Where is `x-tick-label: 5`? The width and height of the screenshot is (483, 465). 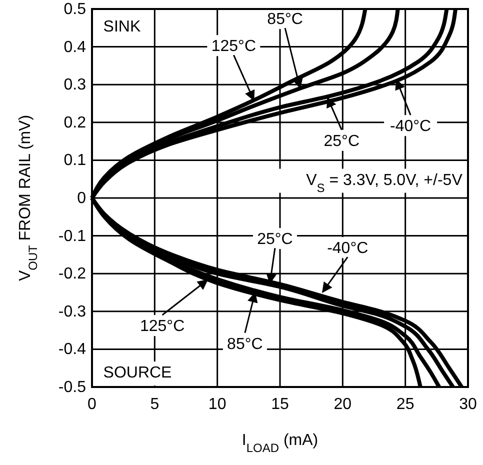 x-tick-label: 5 is located at coordinates (155, 404).